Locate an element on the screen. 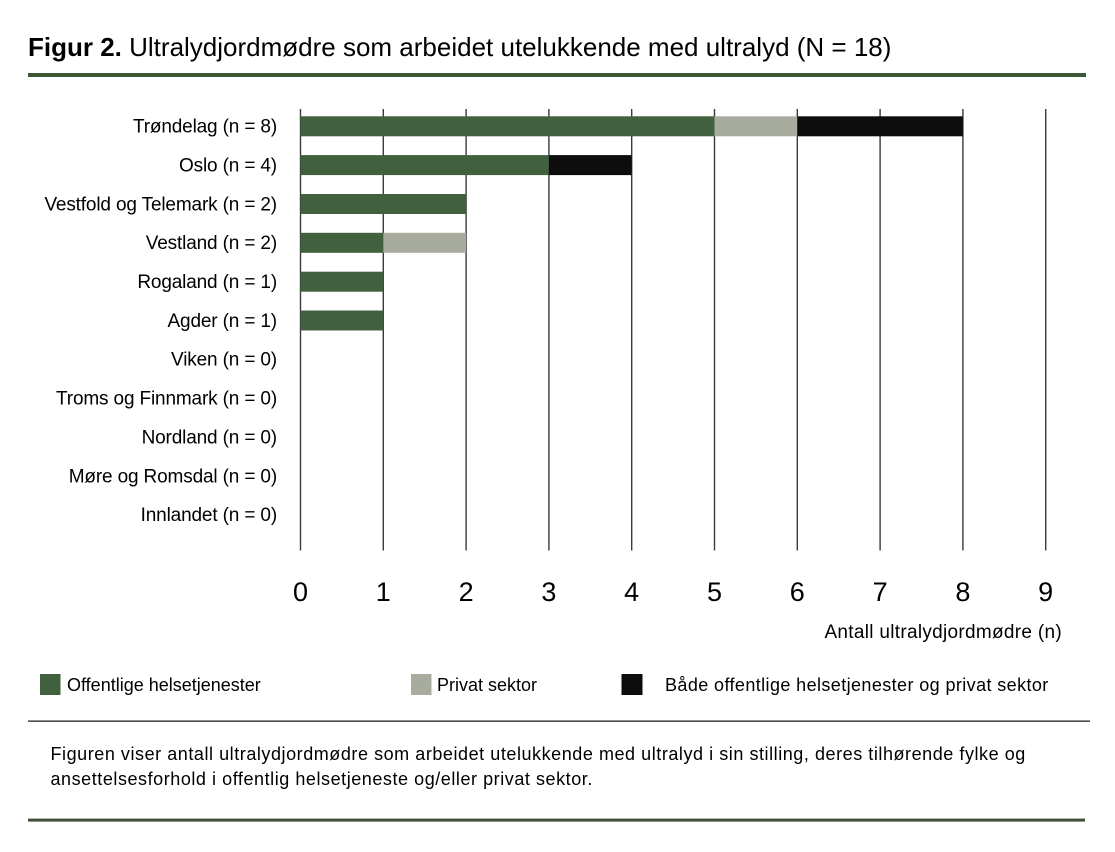 The width and height of the screenshot is (1115, 852). svg-text: 8 is located at coordinates (962, 592).